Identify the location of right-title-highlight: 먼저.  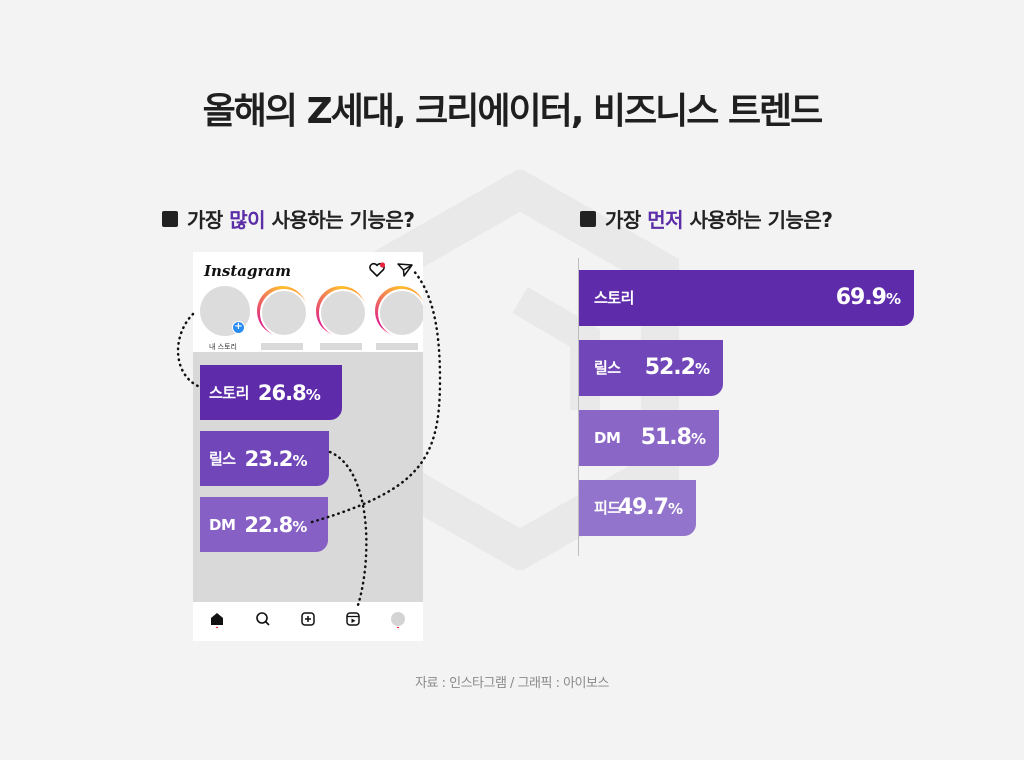
(665, 220).